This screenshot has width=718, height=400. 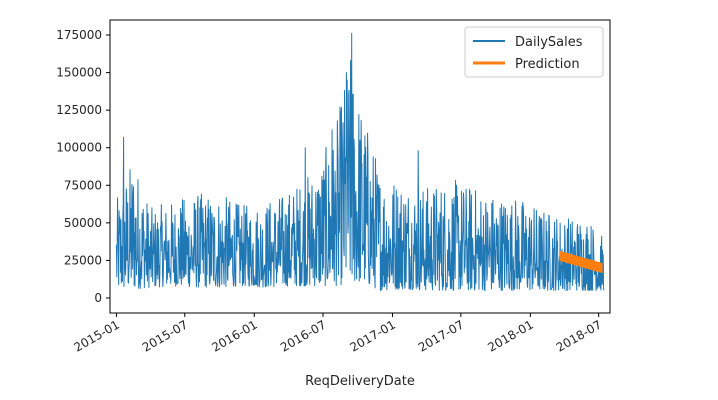 I want to click on y-tick-label: 100000, so click(x=79, y=148).